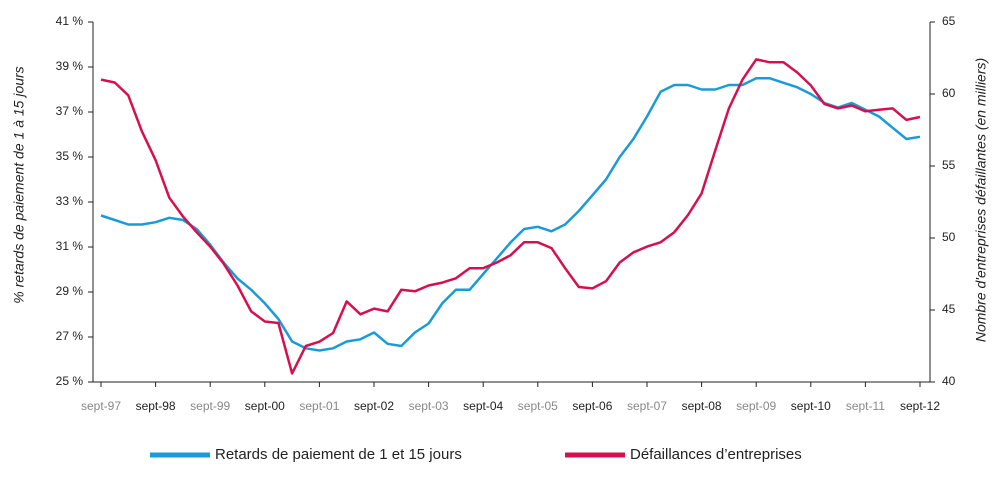 Image resolution: width=996 pixels, height=493 pixels. What do you see at coordinates (70, 381) in the screenshot?
I see `y-tick-label: 25 %` at bounding box center [70, 381].